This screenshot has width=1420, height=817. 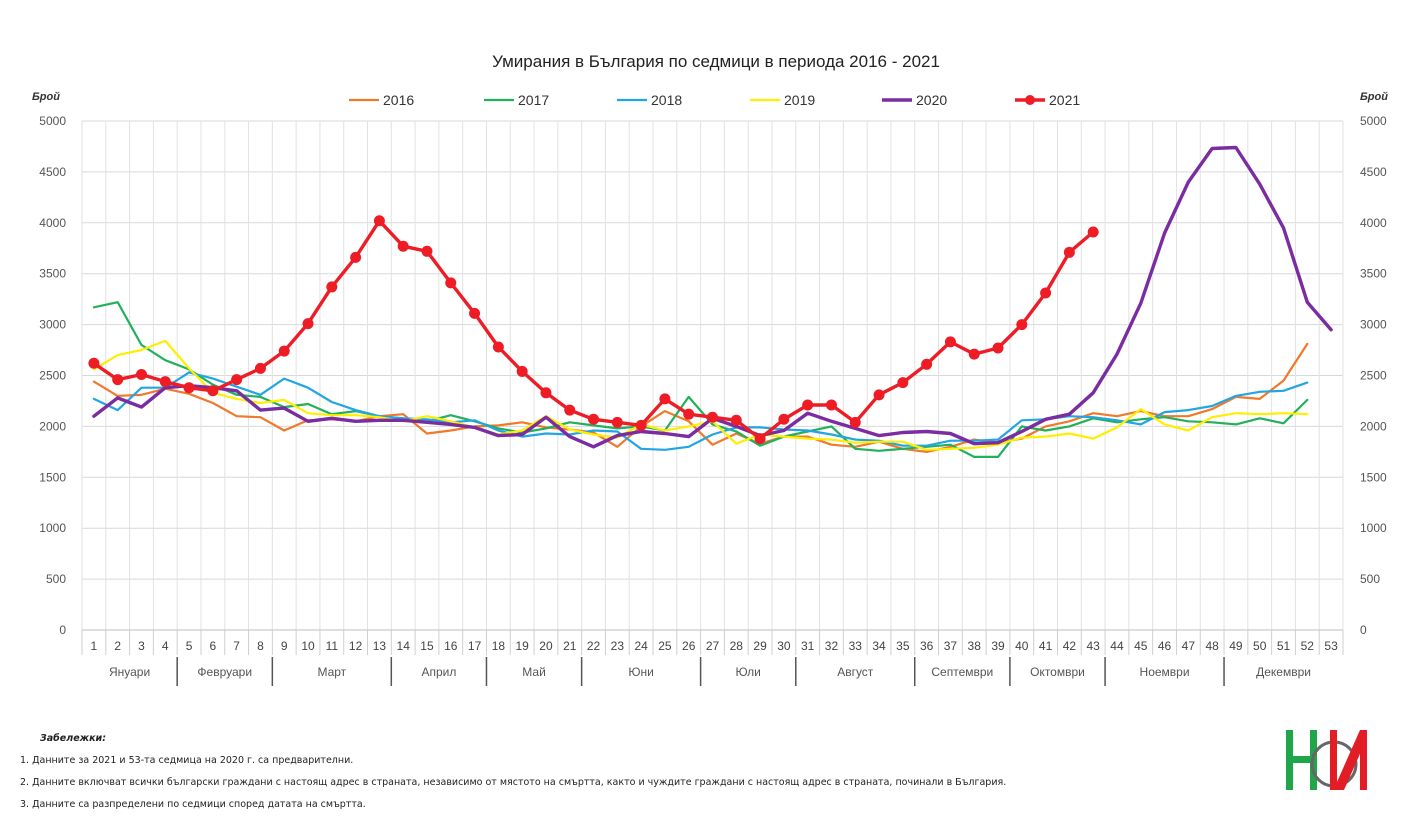 I want to click on legend-label: 2017, so click(x=533, y=100).